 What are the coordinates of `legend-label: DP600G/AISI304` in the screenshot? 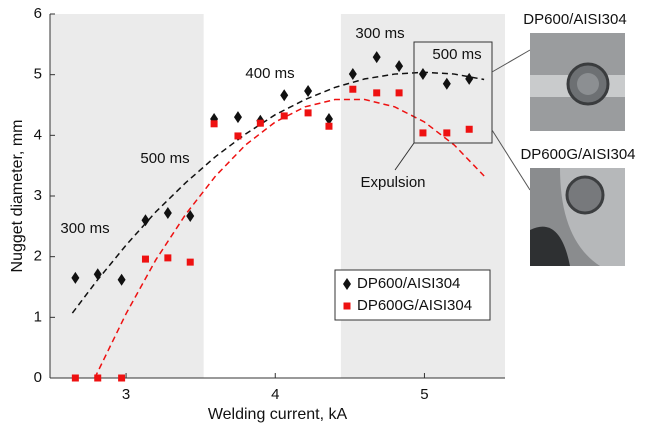 It's located at (414, 305).